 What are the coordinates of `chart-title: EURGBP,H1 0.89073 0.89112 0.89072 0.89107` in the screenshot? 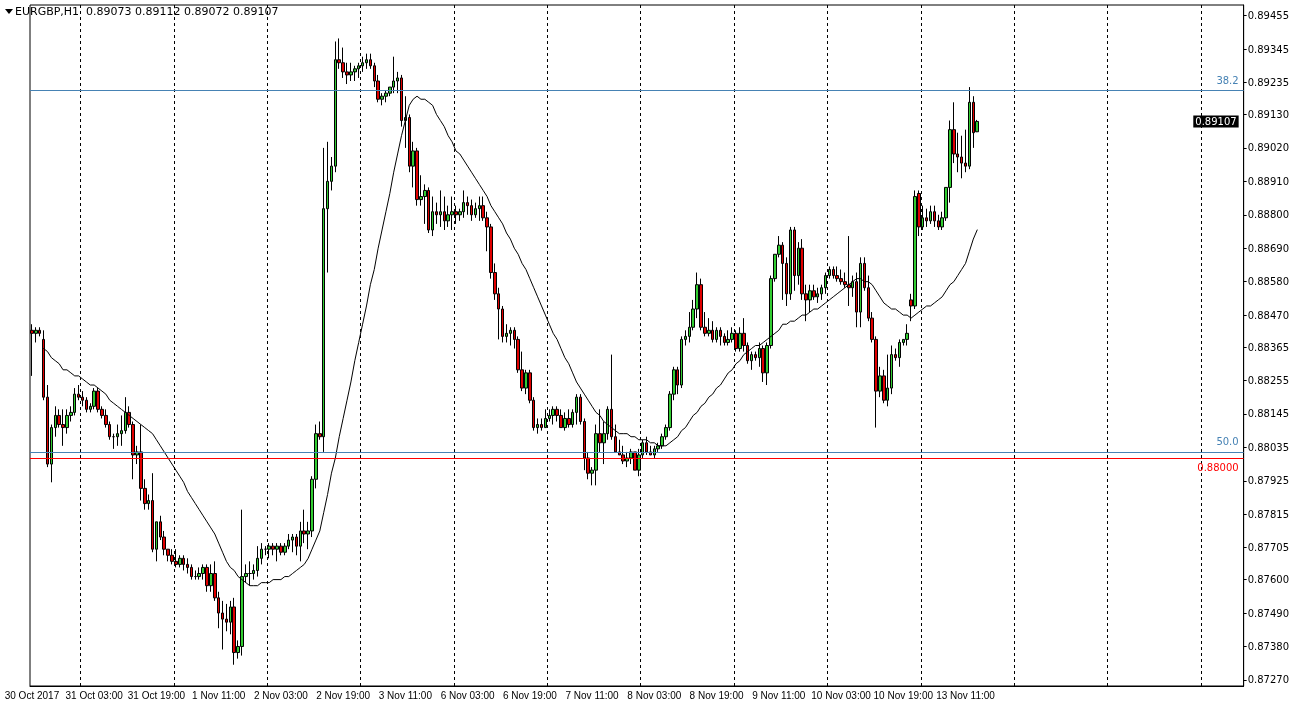 It's located at (147, 11).